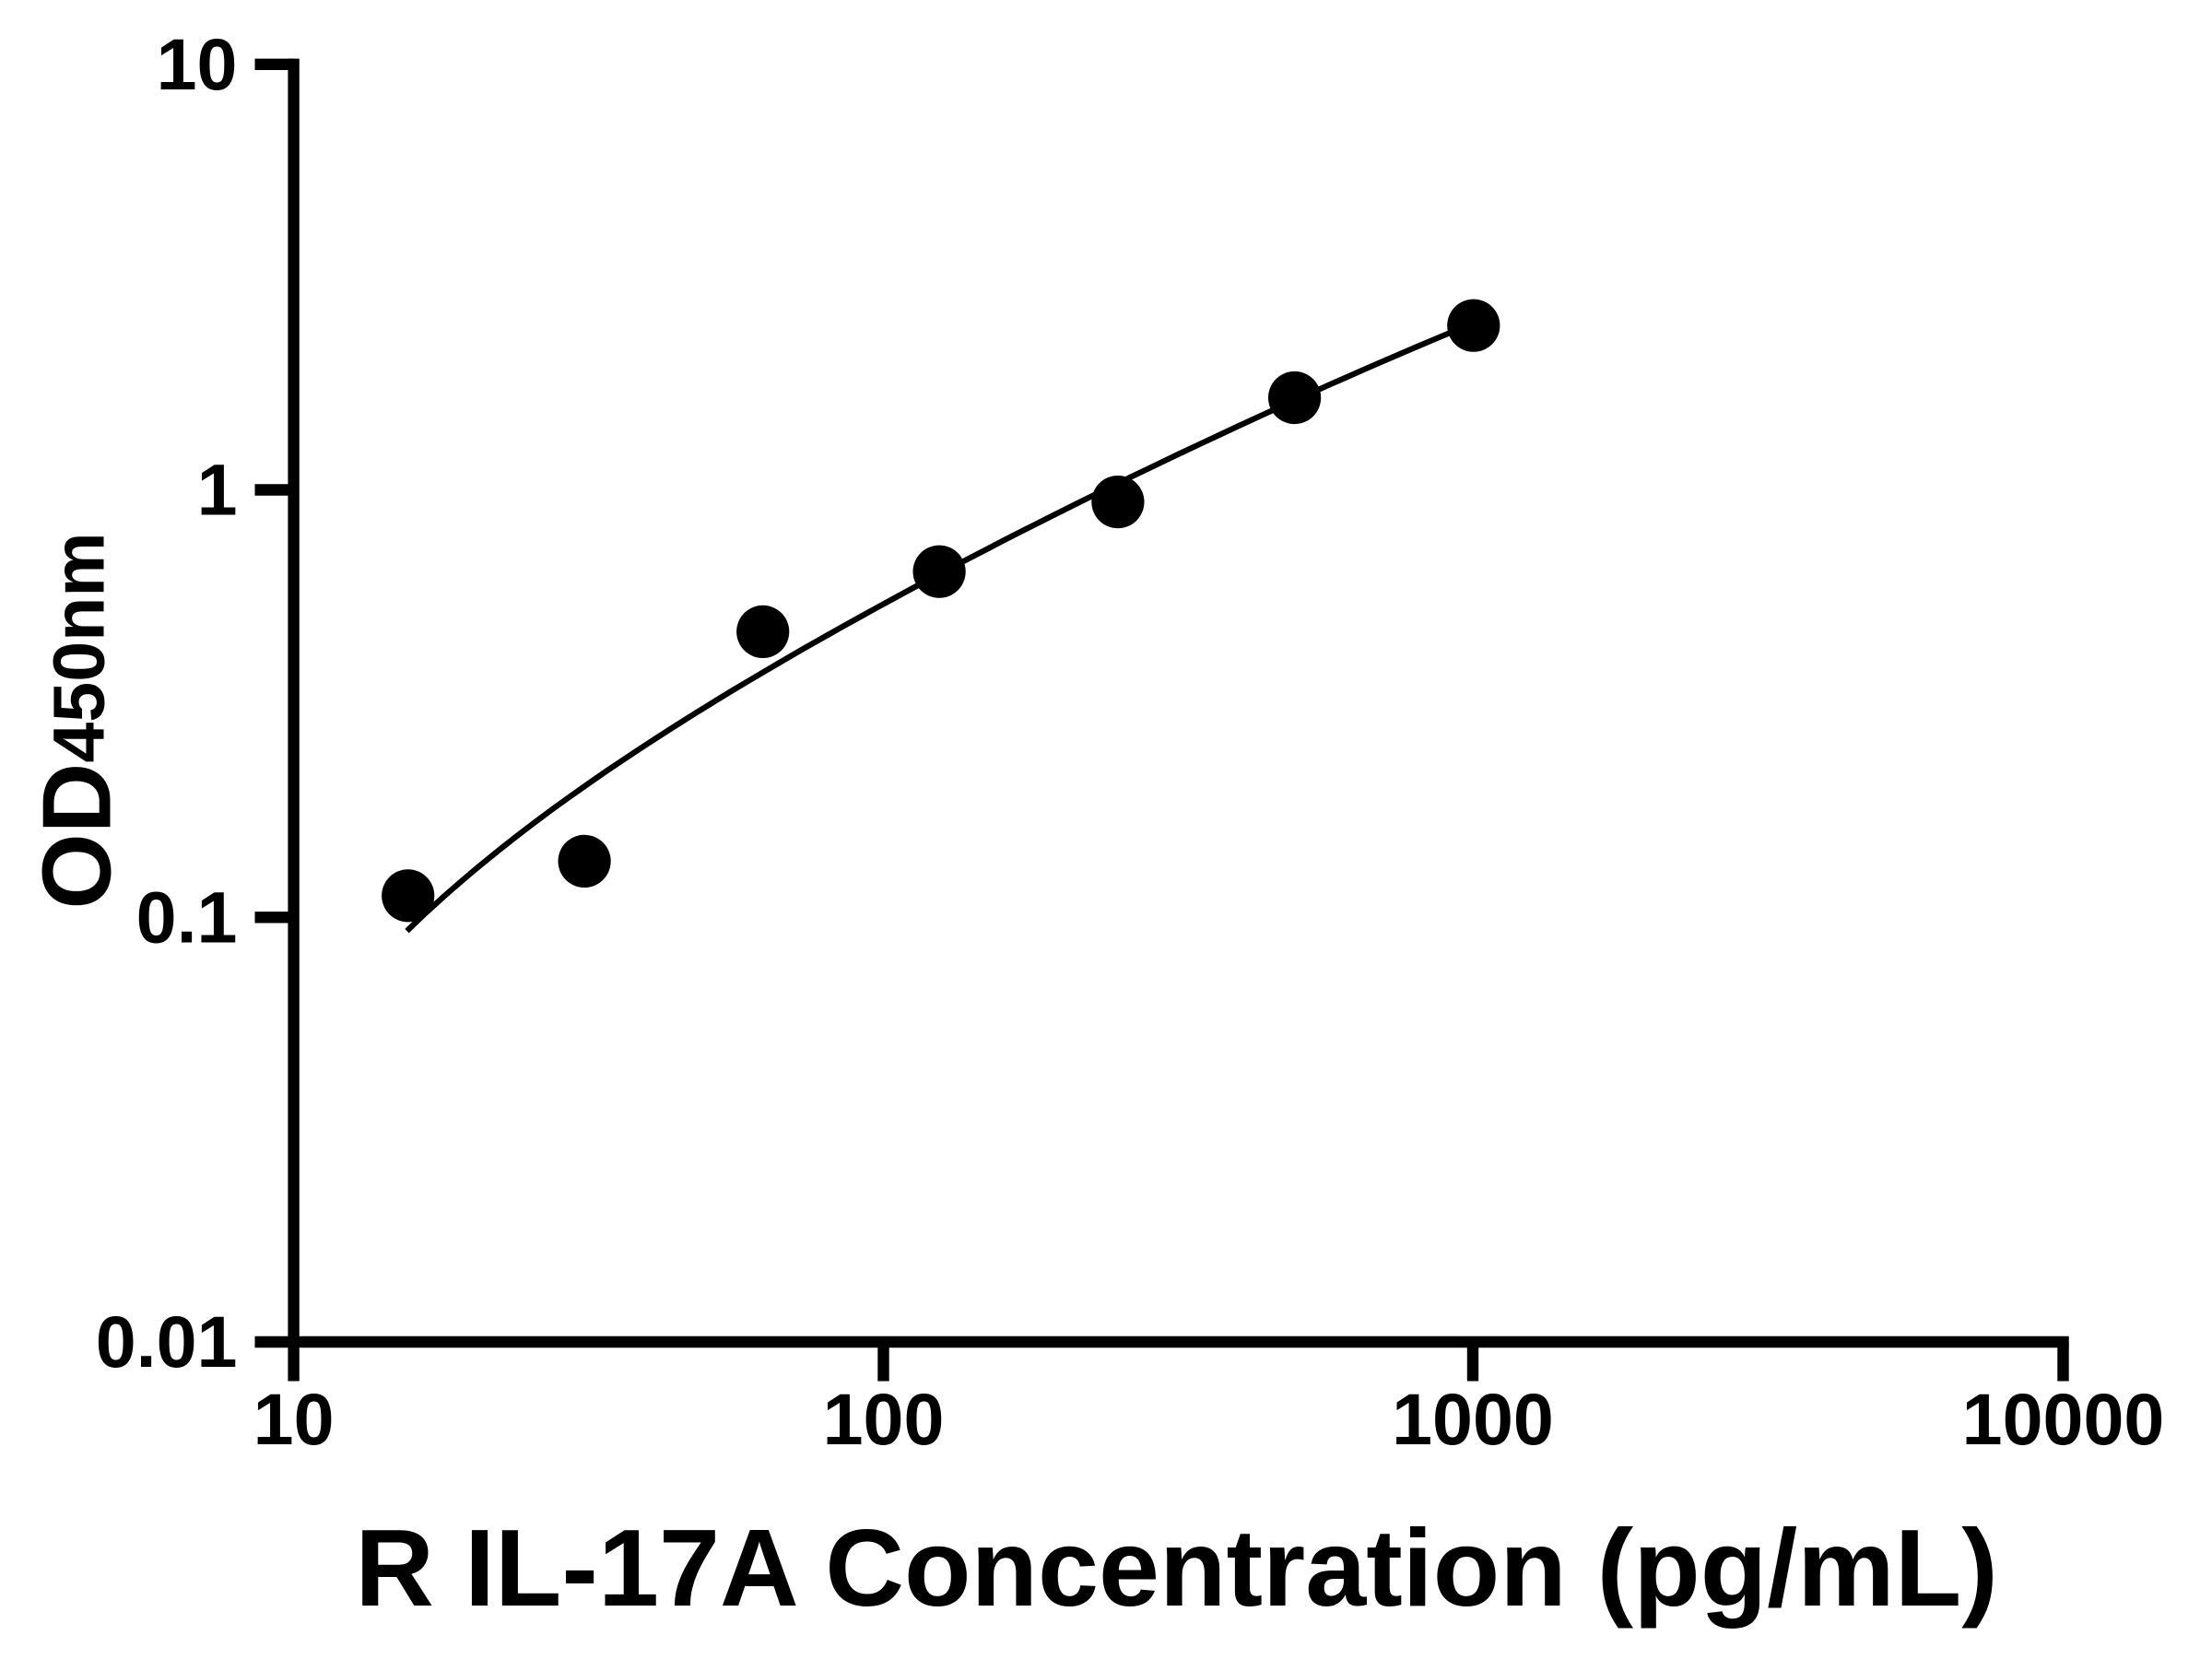 This screenshot has height=1659, width=2212. Describe the element at coordinates (2063, 1419) in the screenshot. I see `svg-text: 10000` at that location.